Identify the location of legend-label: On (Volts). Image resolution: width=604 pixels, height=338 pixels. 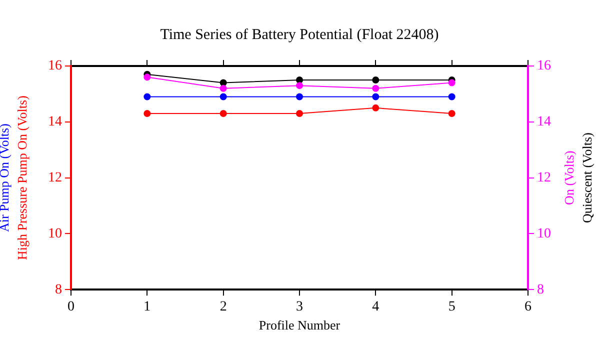
(568, 177).